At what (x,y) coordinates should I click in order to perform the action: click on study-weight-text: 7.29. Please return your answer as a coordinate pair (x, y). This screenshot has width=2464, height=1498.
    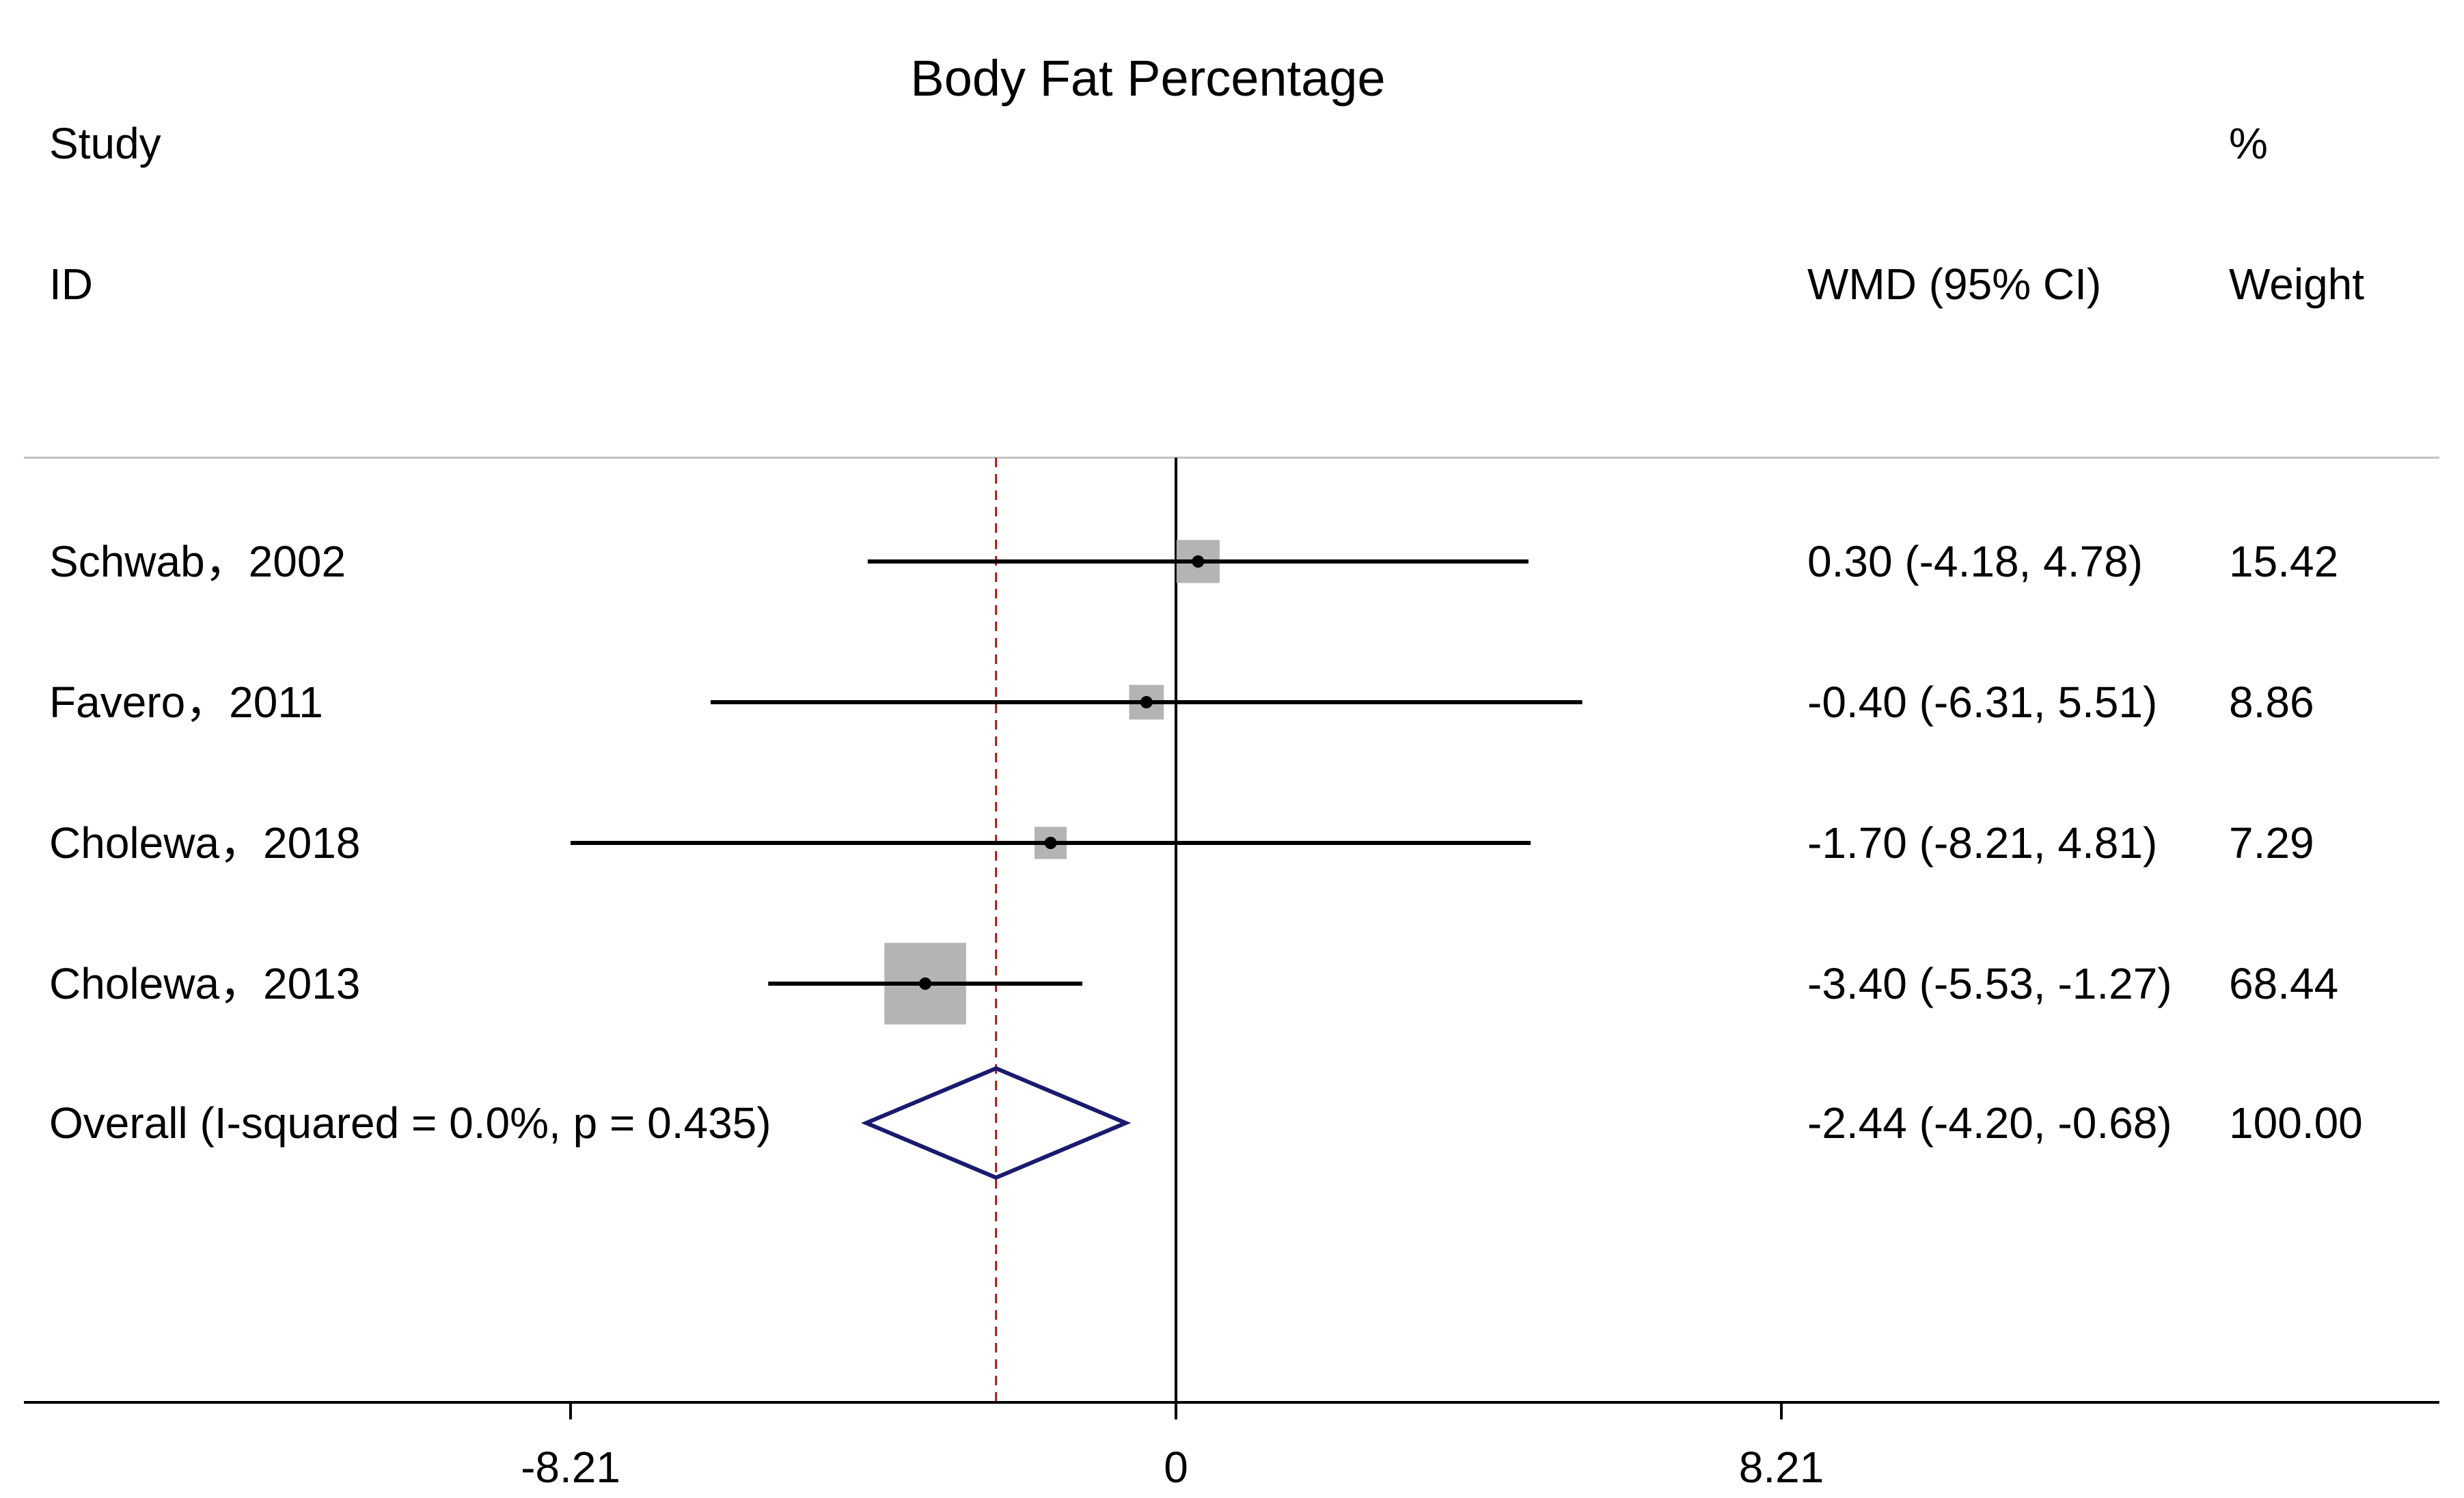
    Looking at the image, I should click on (2271, 843).